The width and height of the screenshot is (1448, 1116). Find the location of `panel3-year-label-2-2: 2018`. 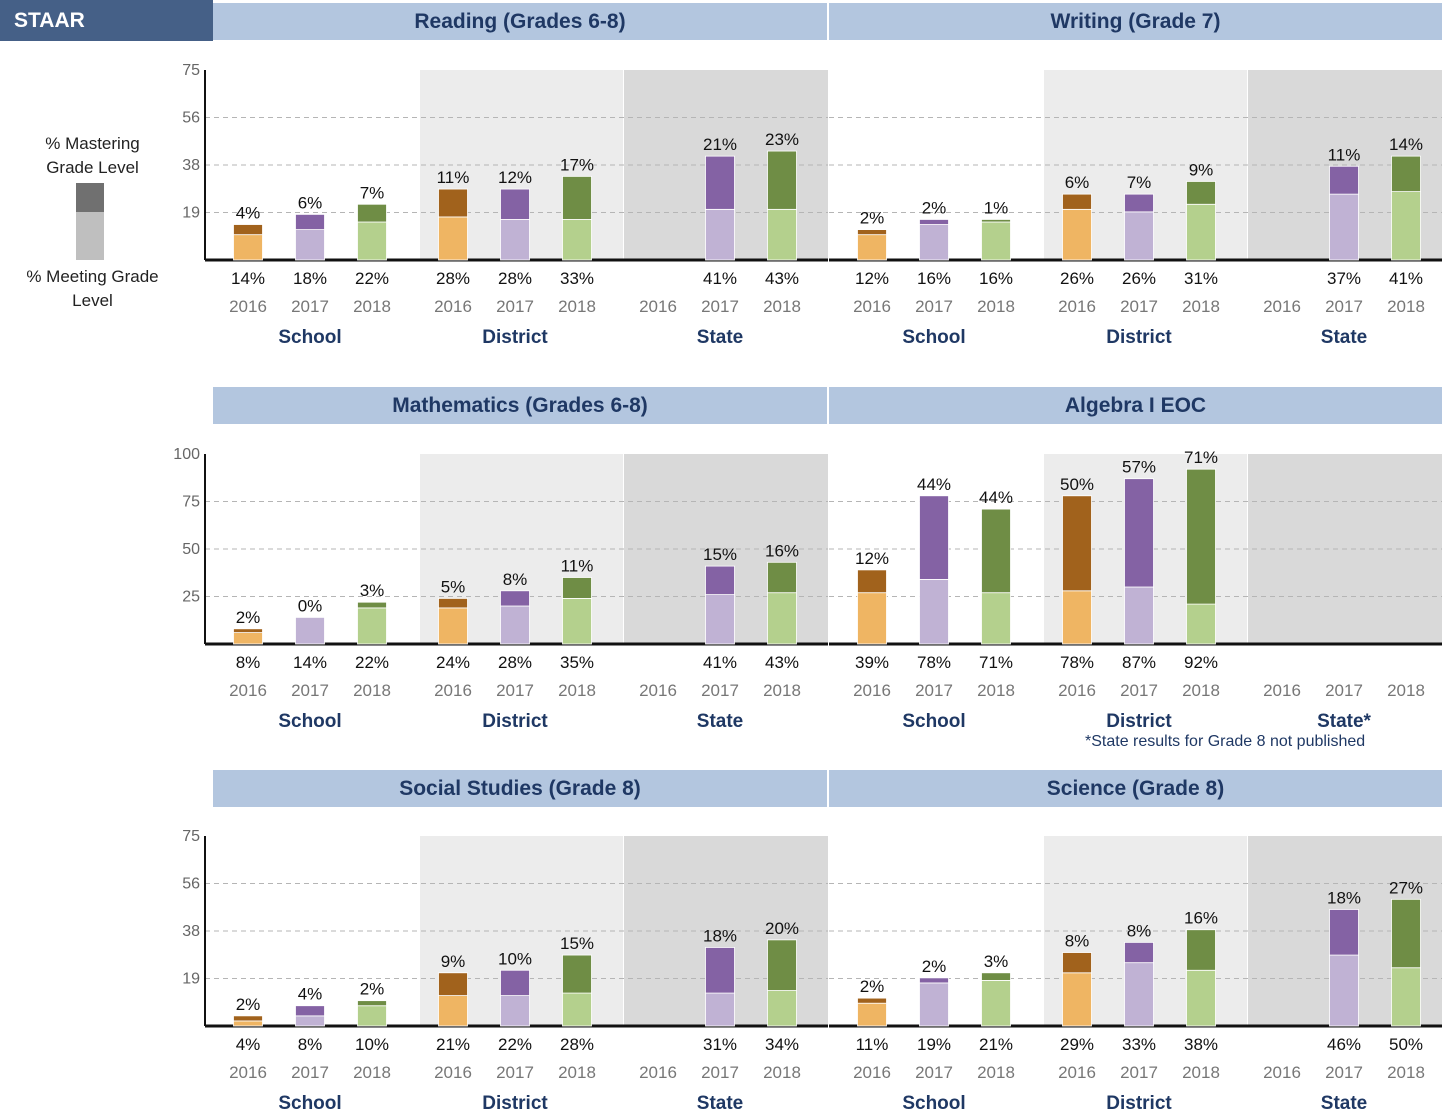

panel3-year-label-2-2: 2018 is located at coordinates (1406, 690).